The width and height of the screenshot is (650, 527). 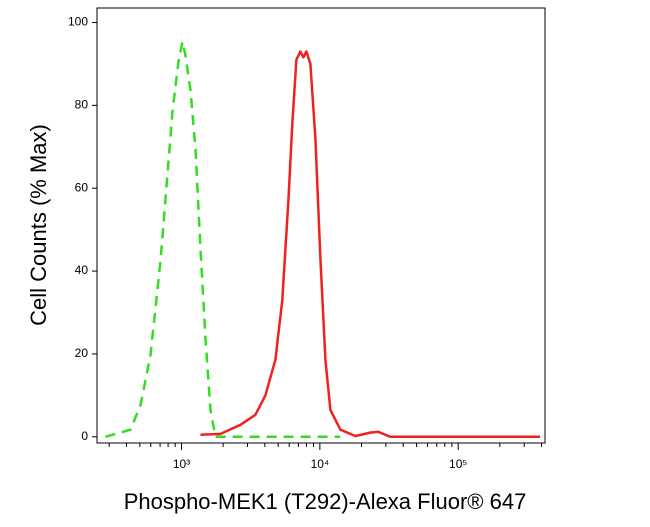 What do you see at coordinates (38, 225) in the screenshot?
I see `y-axis-label: Cell Counts (% Max)` at bounding box center [38, 225].